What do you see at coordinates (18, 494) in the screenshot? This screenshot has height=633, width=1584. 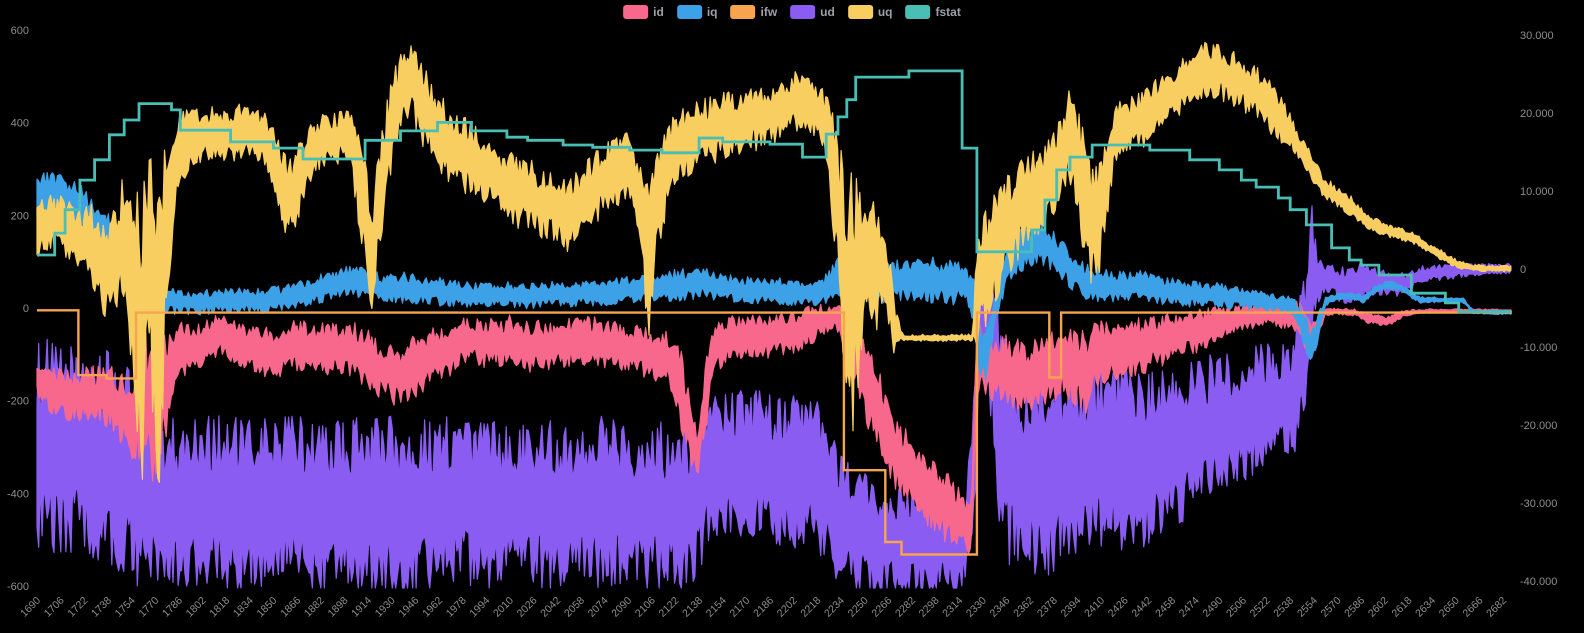 I see `left-axis-label: -400` at bounding box center [18, 494].